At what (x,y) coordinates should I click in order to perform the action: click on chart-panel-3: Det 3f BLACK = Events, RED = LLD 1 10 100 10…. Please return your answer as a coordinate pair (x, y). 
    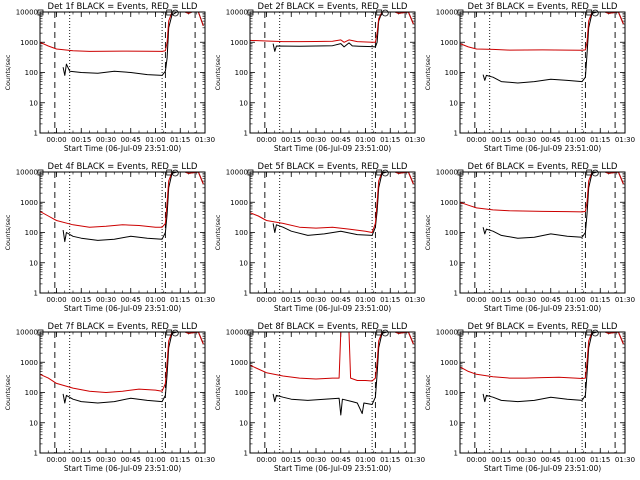
    Looking at the image, I should click on (529, 77).